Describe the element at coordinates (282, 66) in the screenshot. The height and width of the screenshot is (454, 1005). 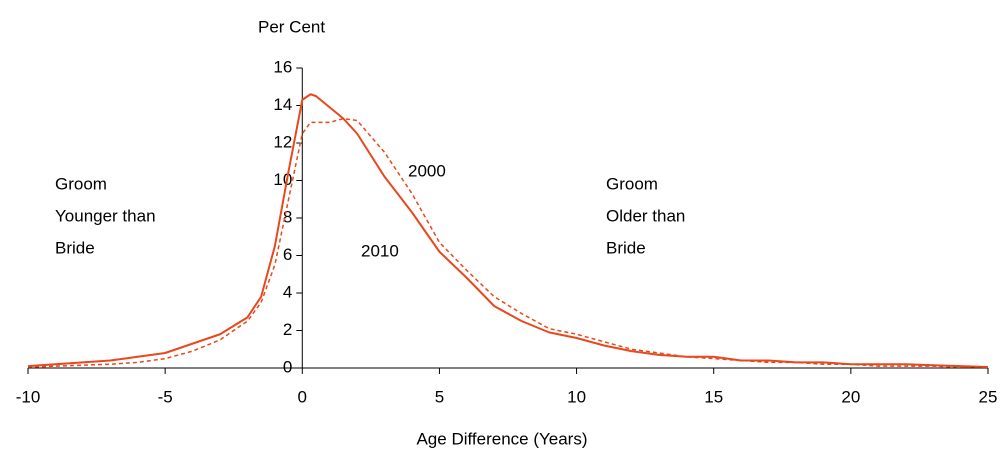
I see `y-tick-label: 16` at that location.